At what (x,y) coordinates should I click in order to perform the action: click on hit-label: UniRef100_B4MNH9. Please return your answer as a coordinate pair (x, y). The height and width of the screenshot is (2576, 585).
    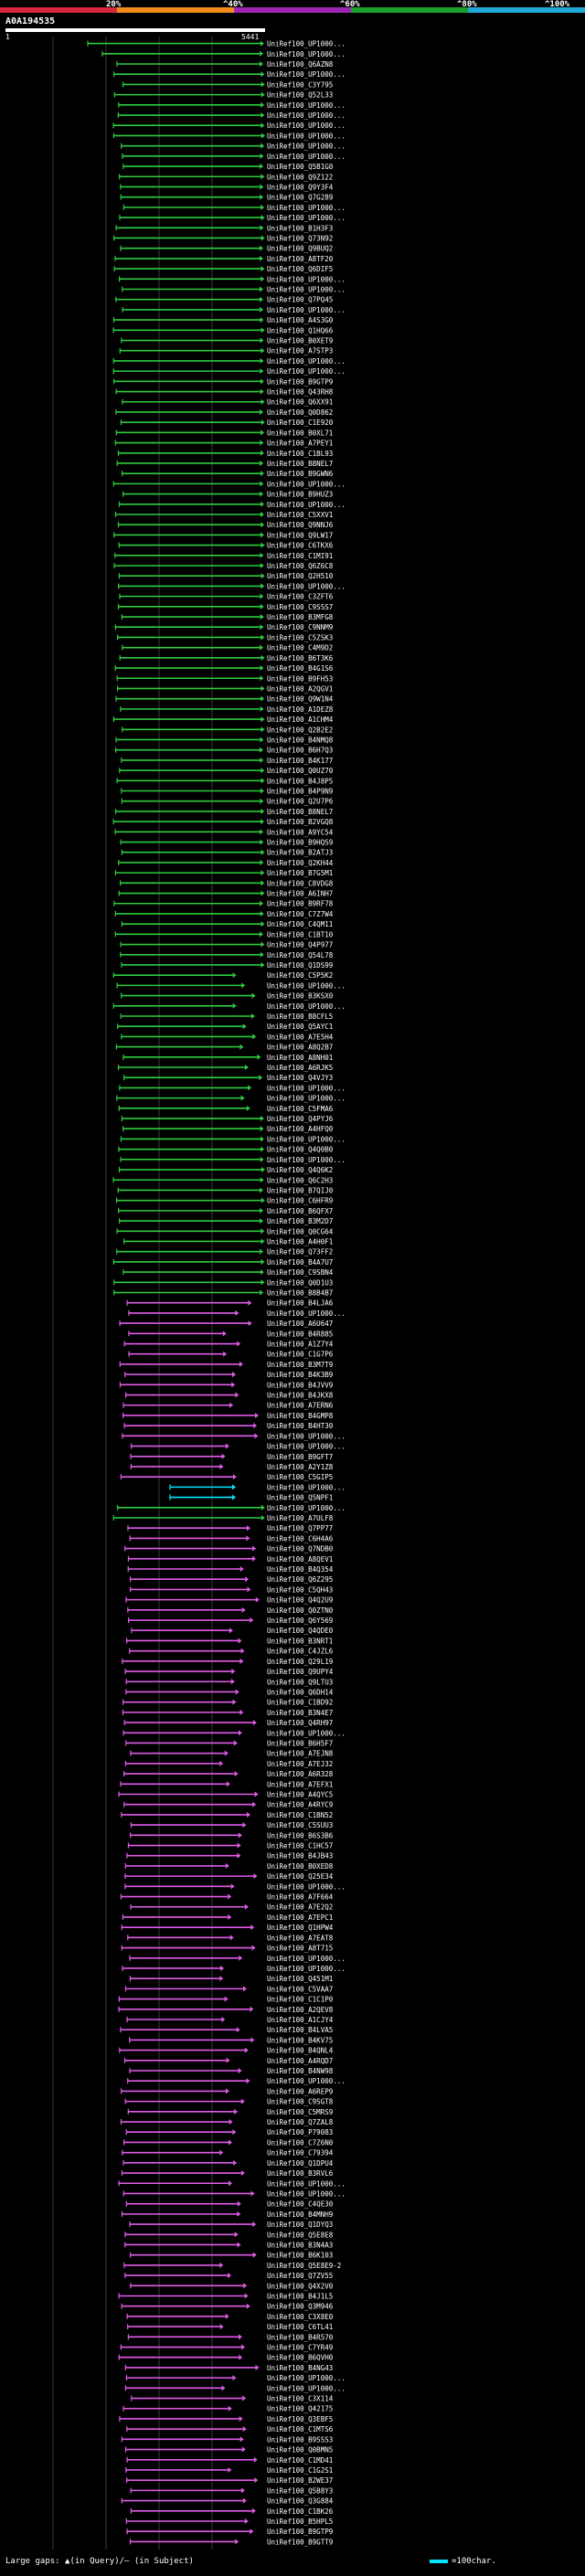
    Looking at the image, I should click on (300, 2214).